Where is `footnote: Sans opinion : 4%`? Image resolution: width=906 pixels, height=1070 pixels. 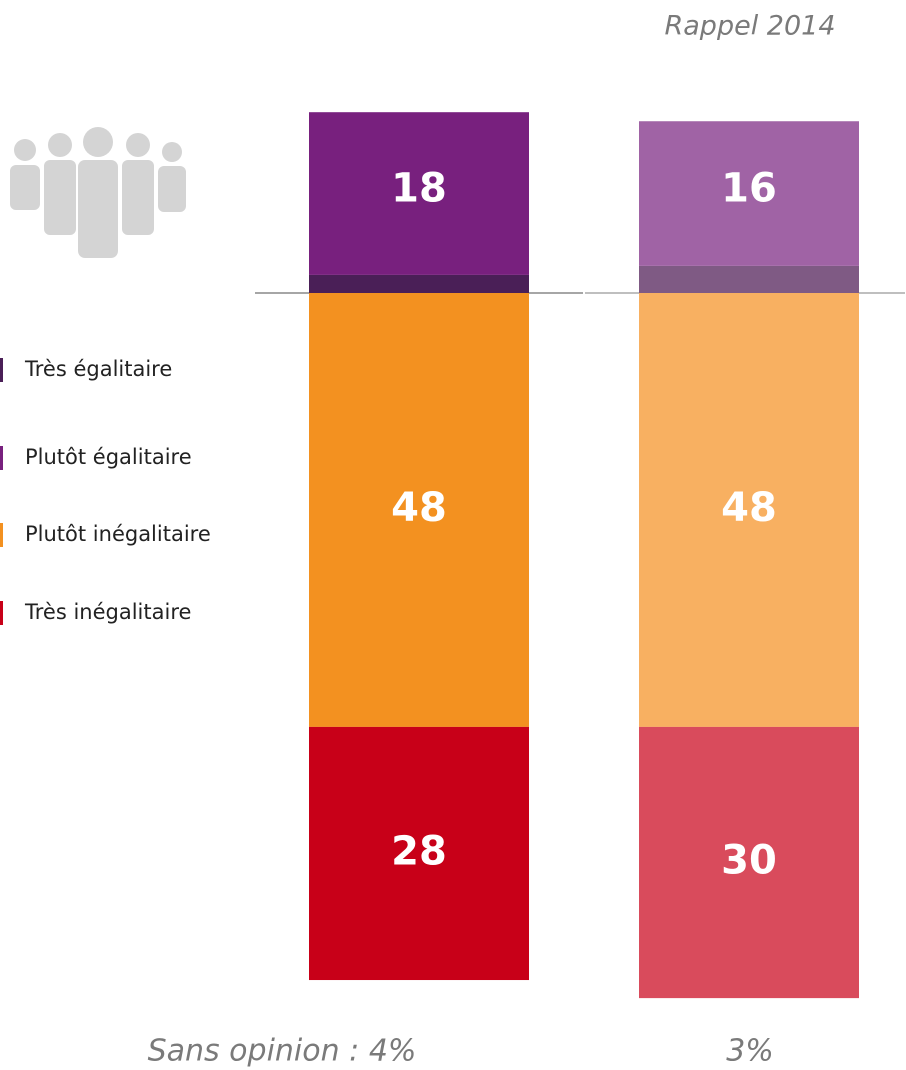
footnote: Sans opinion : 4% is located at coordinates (282, 1051).